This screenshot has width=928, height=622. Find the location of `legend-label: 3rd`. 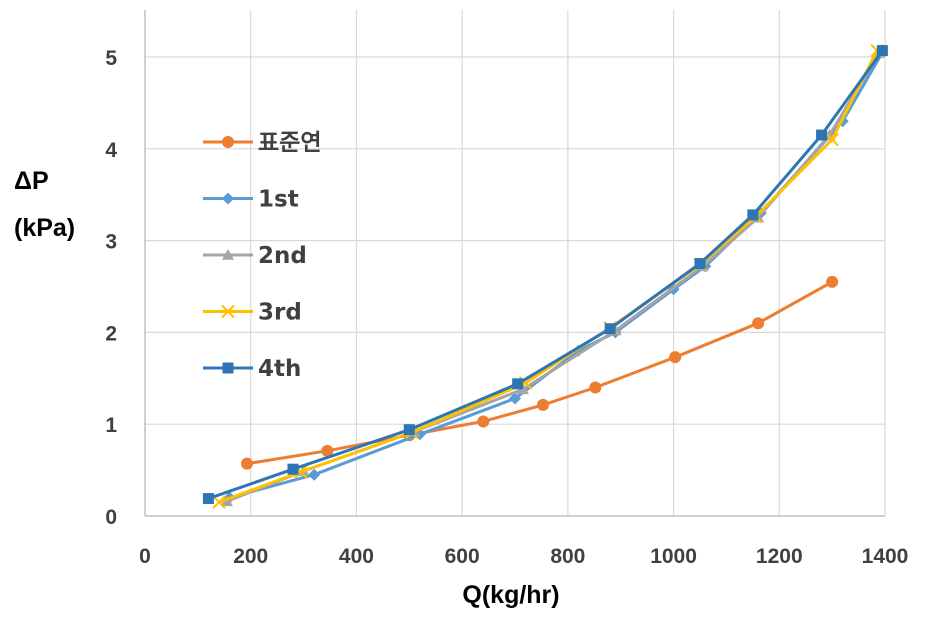

legend-label: 3rd is located at coordinates (280, 313).